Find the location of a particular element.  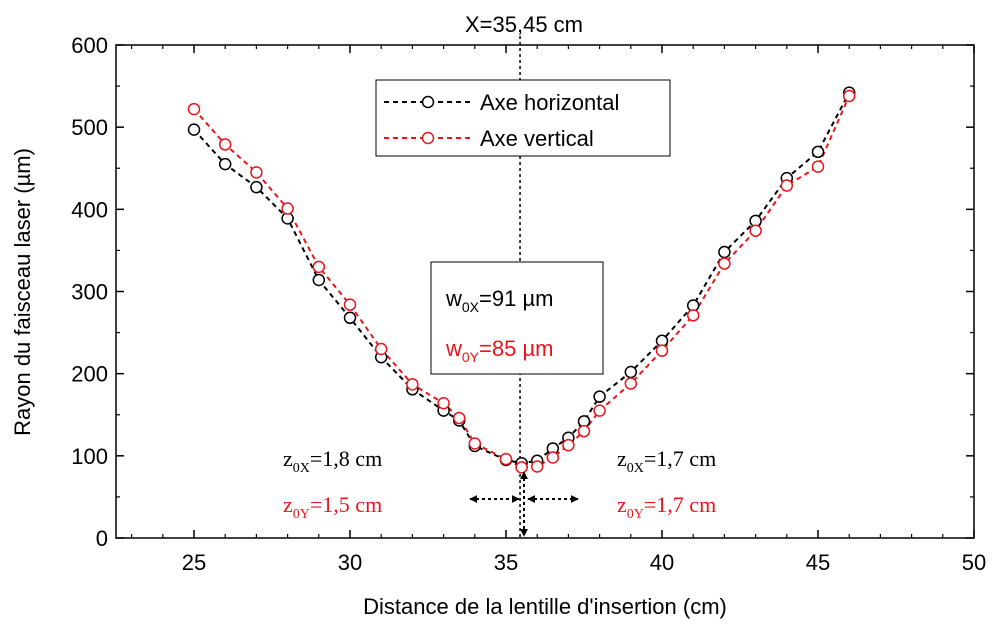

w0y-rest: =85 µm is located at coordinates (516, 348).